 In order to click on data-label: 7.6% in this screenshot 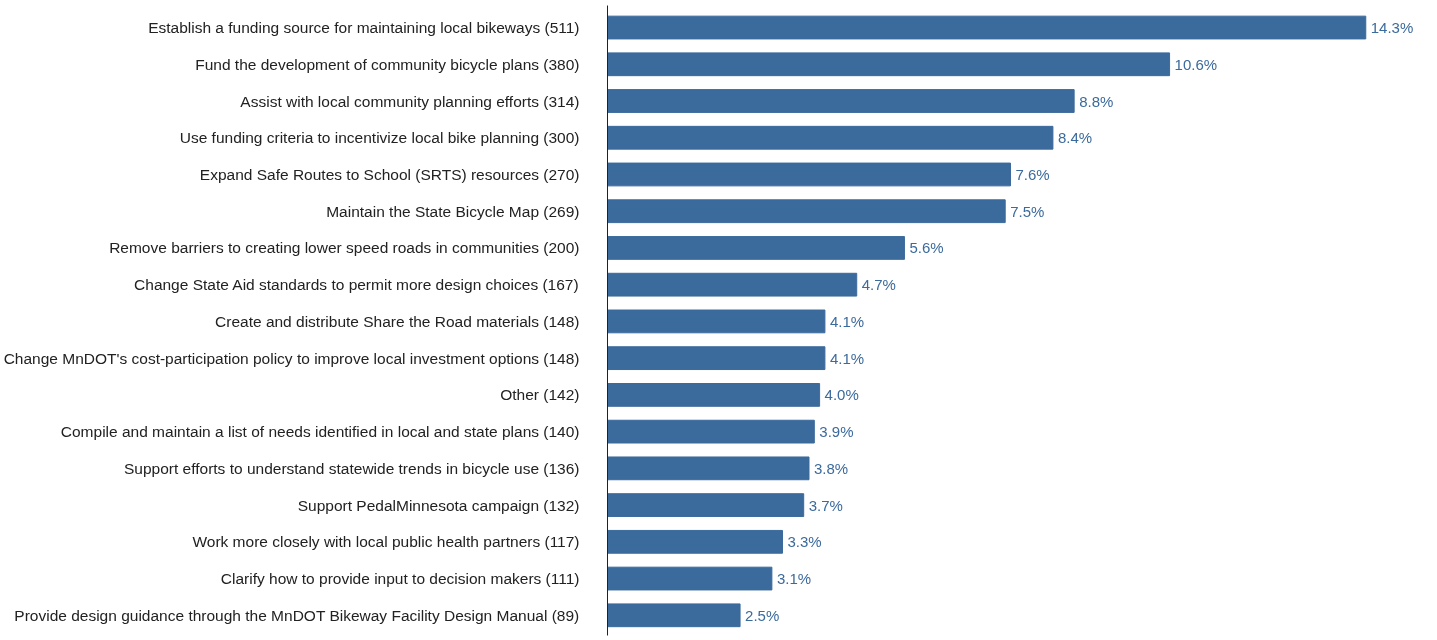, I will do `click(1032, 174)`.